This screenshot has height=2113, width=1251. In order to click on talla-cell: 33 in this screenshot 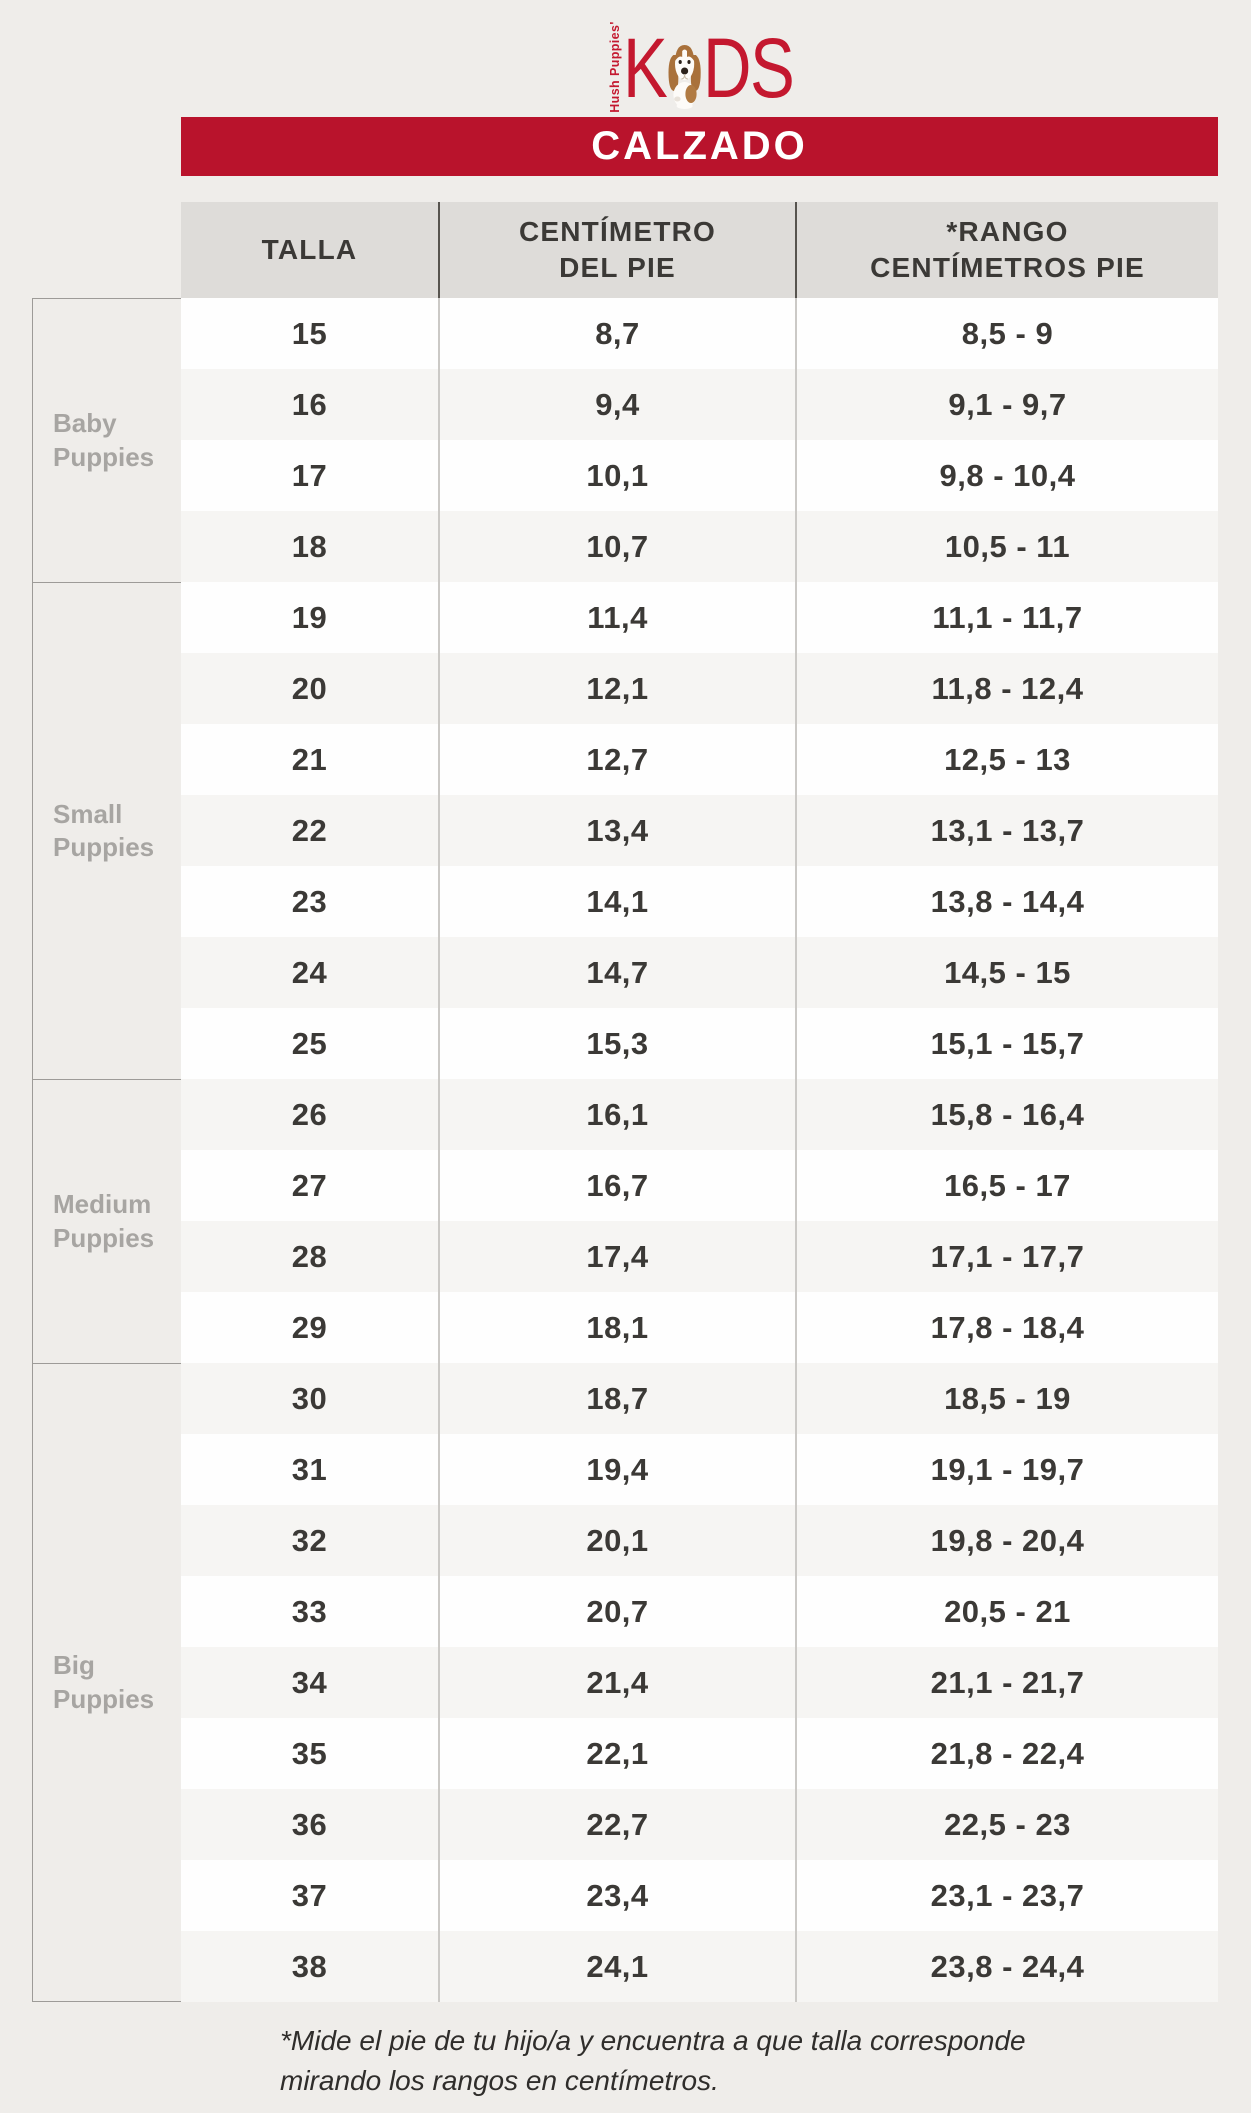, I will do `click(310, 1611)`.